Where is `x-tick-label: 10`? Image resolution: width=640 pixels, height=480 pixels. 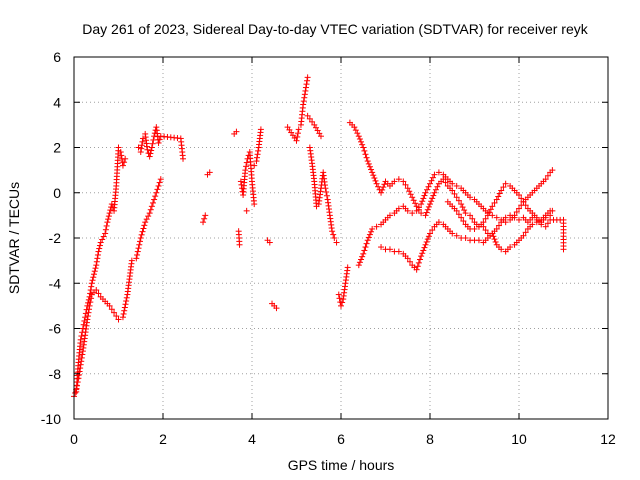 x-tick-label: 10 is located at coordinates (519, 439).